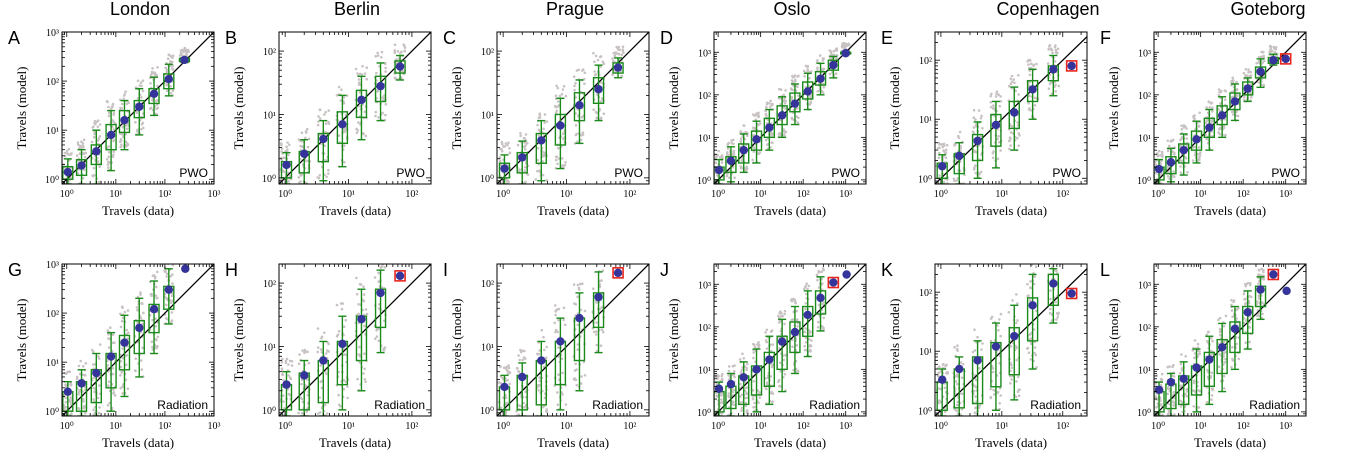 This screenshot has width=1353, height=470. I want to click on outlier-marker, so click(400, 276).